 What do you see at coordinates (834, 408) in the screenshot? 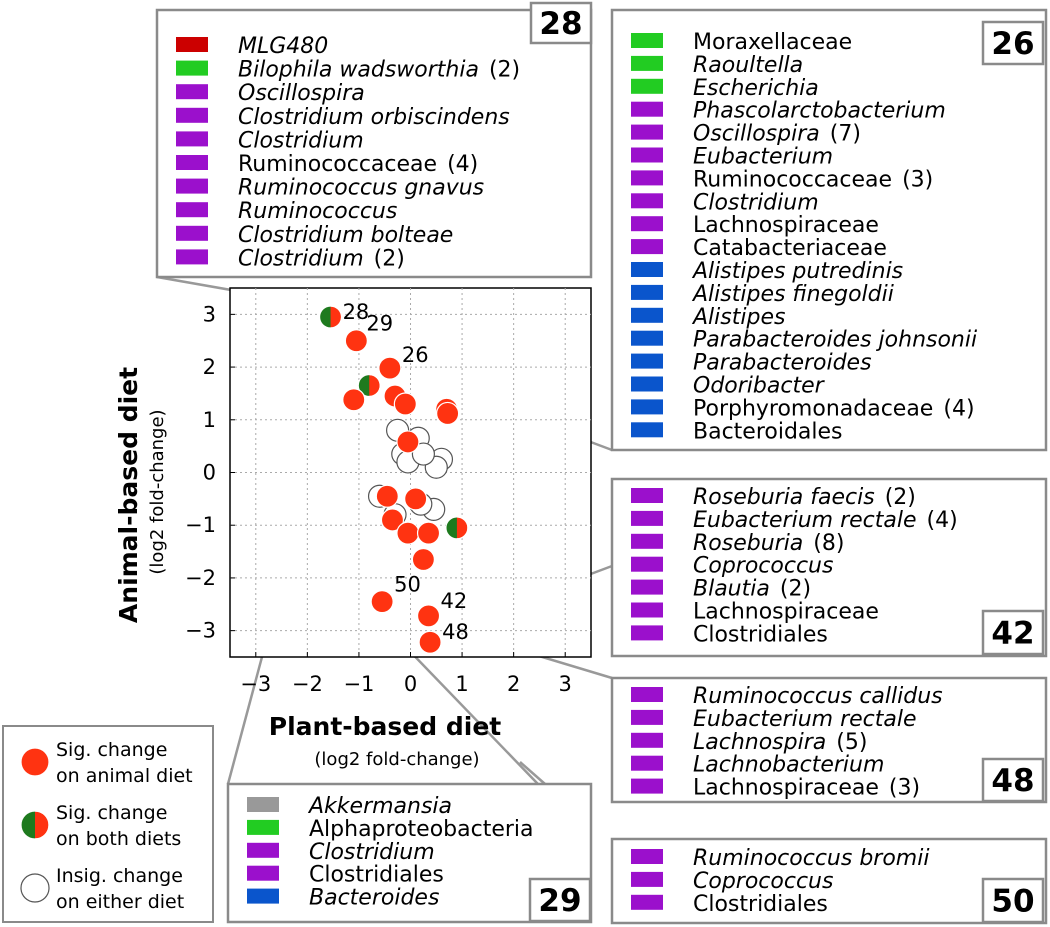
I see `taxon-entry: Porphyromonadaceae (4)` at bounding box center [834, 408].